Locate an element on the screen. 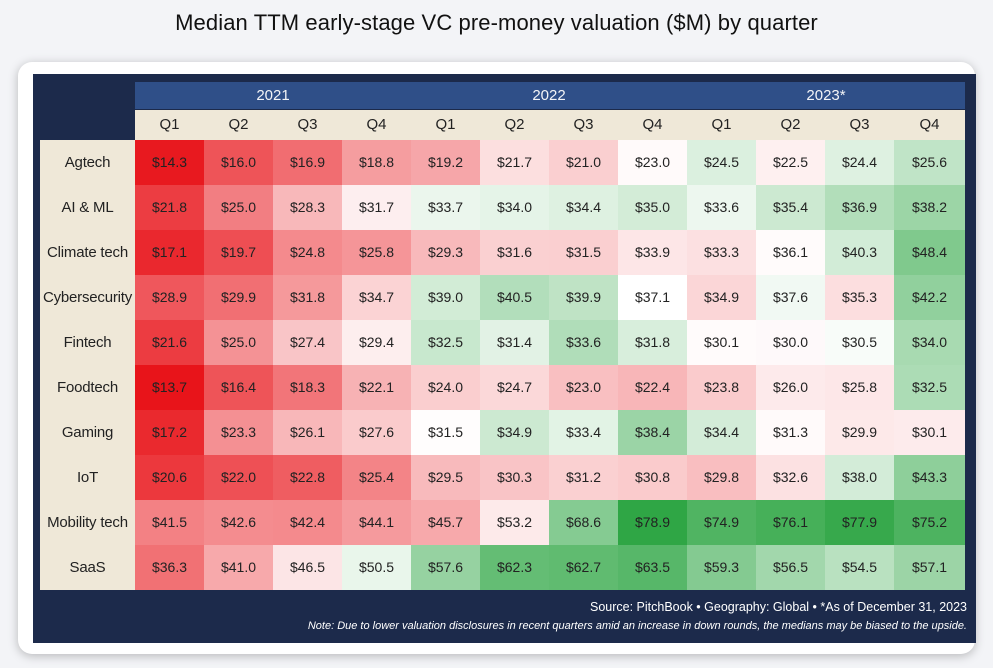 The image size is (993, 668). heatmap-cell: $28.3 is located at coordinates (307, 207).